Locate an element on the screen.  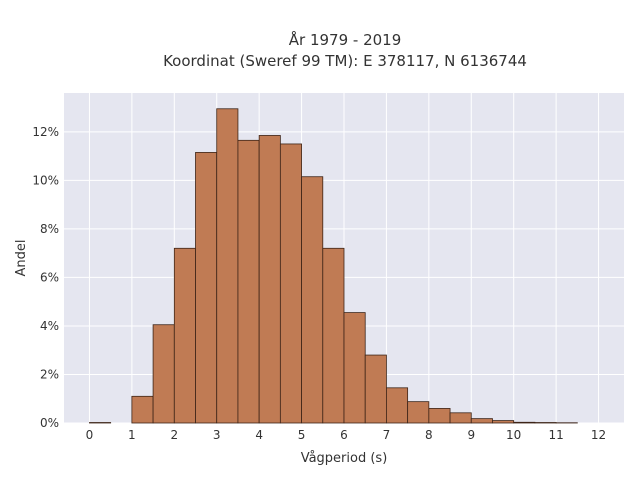
y-tick-label: 2% is located at coordinates (49, 374).